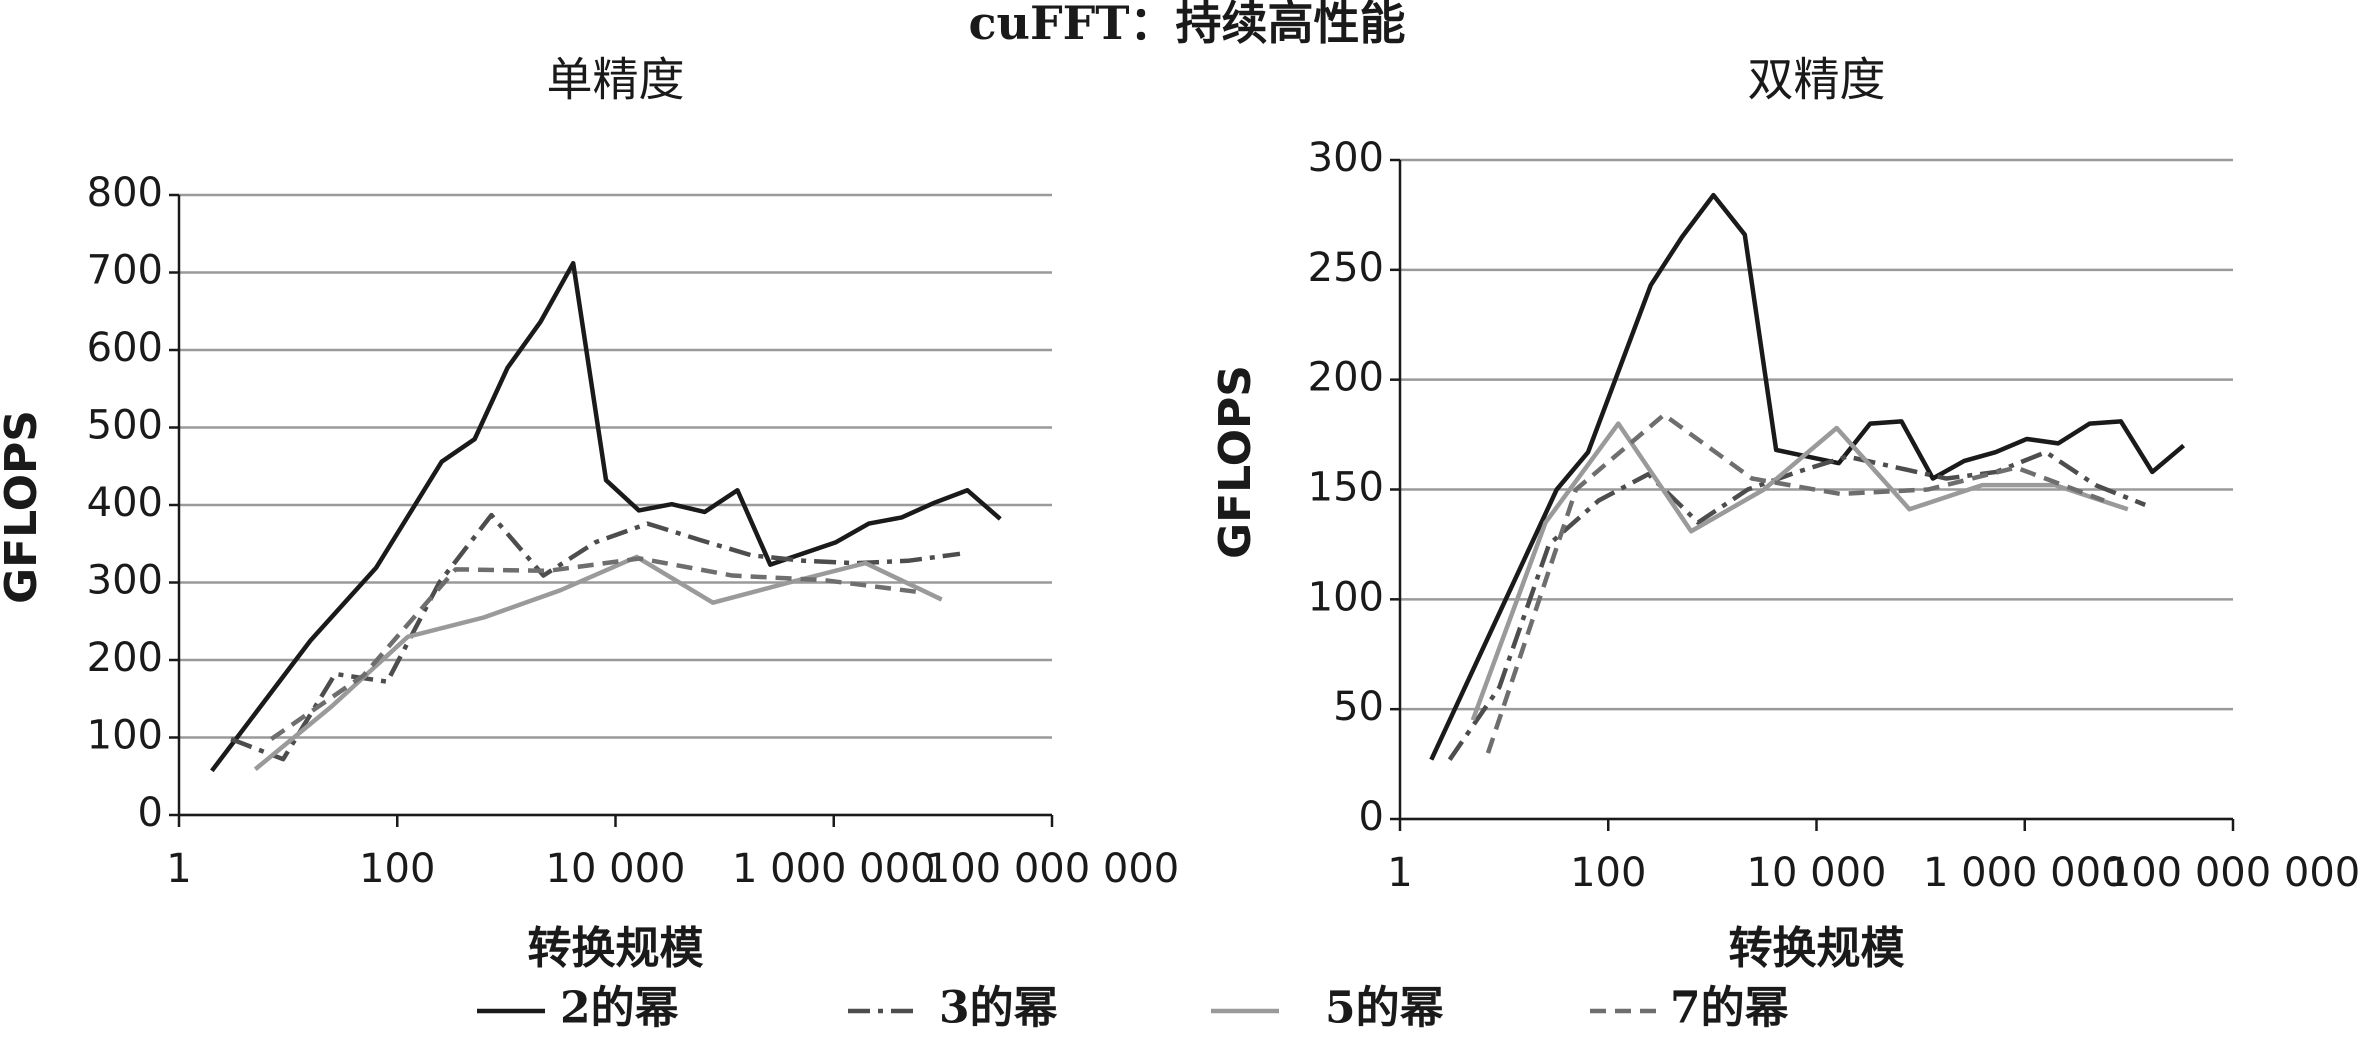  I want to click on legend-label: 2的幂, so click(619, 1008).